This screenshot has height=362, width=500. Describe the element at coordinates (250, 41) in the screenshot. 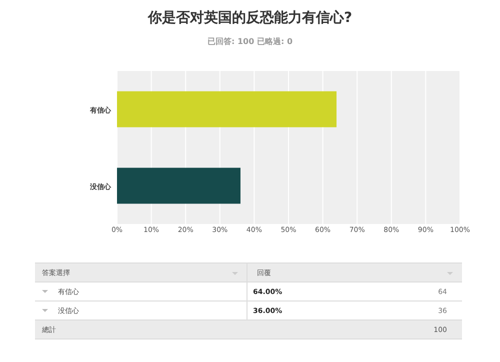

I see `chart-subtitle: 已回答: 100 已略過: 0` at that location.